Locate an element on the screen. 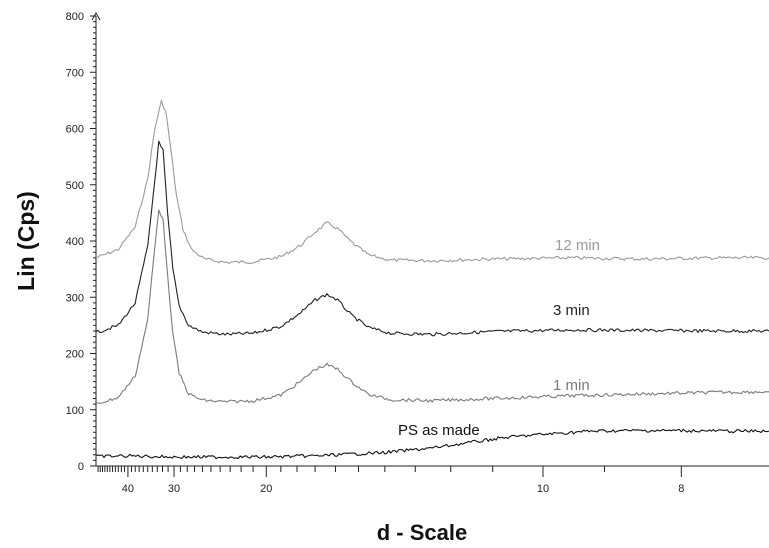 This screenshot has height=548, width=769. series-label-ps: PS as made is located at coordinates (439, 430).